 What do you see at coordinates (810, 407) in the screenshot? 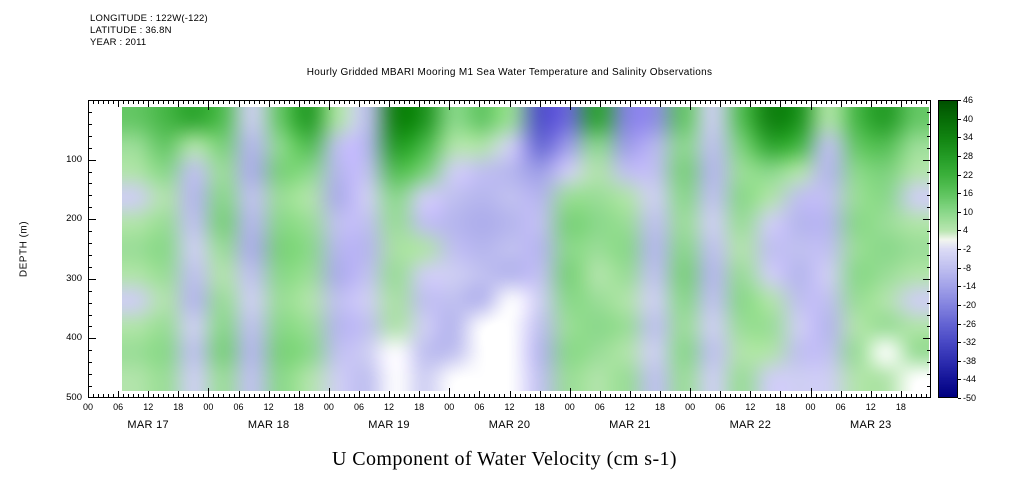
I see `x-tick-label: 00` at bounding box center [810, 407].